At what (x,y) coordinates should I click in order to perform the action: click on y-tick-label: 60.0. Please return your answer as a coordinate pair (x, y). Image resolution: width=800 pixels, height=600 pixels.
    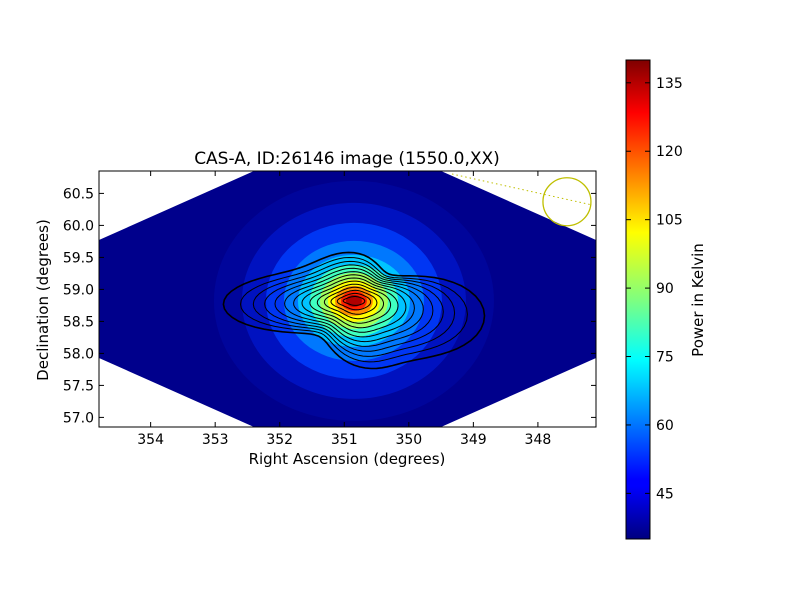
    Looking at the image, I should click on (78, 226).